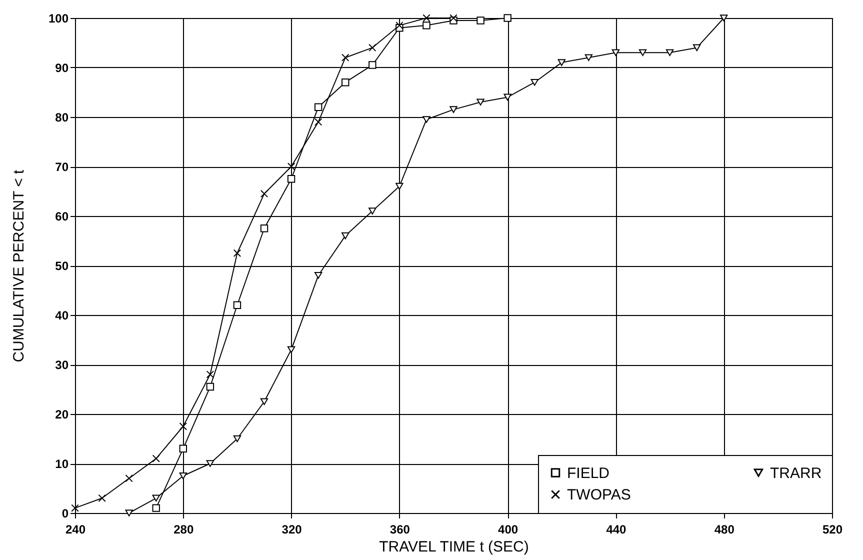 This screenshot has height=560, width=863. Describe the element at coordinates (832, 529) in the screenshot. I see `x-tick-label: 520` at that location.